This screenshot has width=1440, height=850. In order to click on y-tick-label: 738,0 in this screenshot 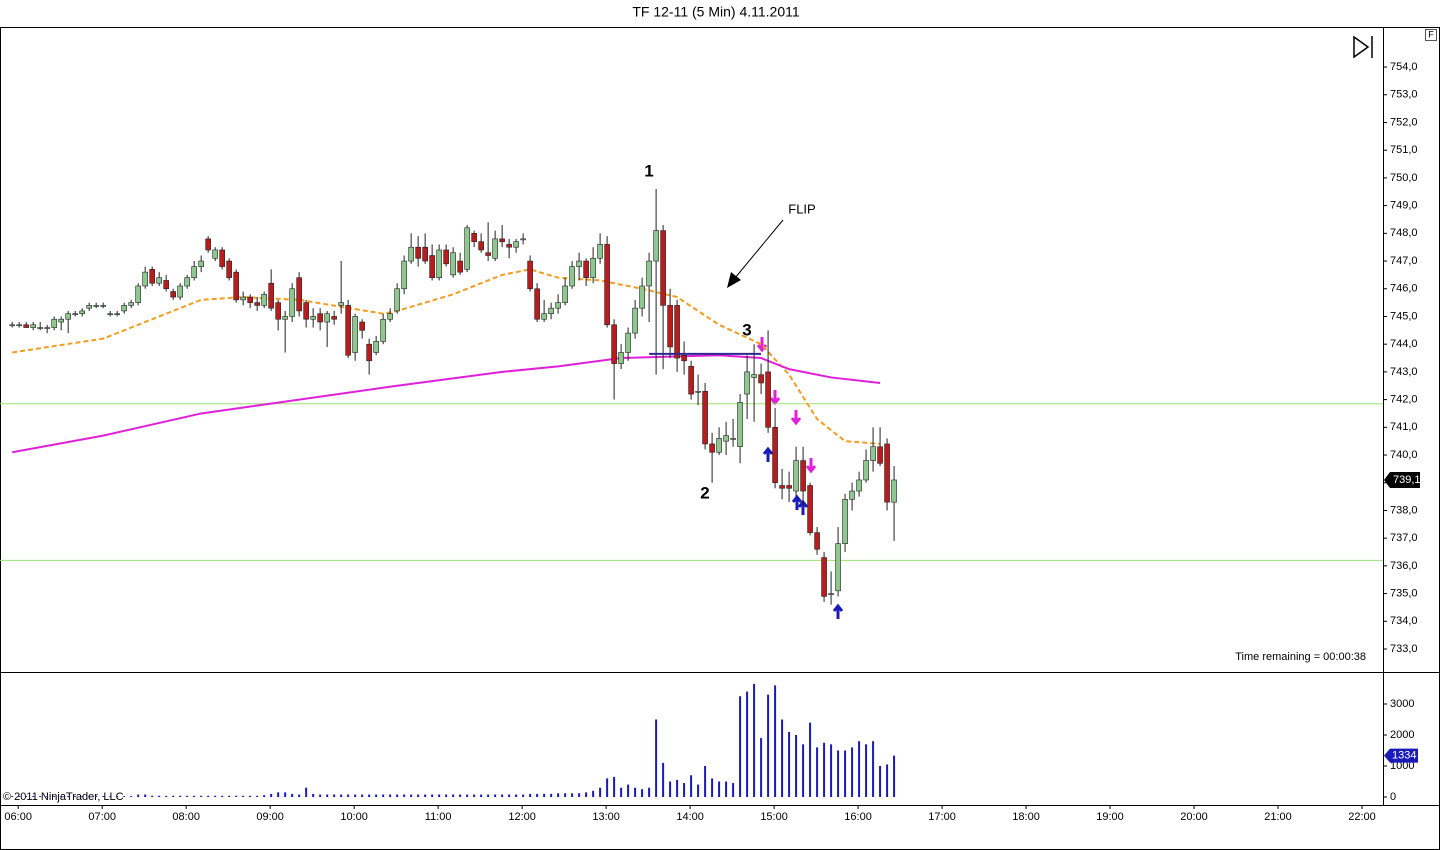, I will do `click(1404, 510)`.